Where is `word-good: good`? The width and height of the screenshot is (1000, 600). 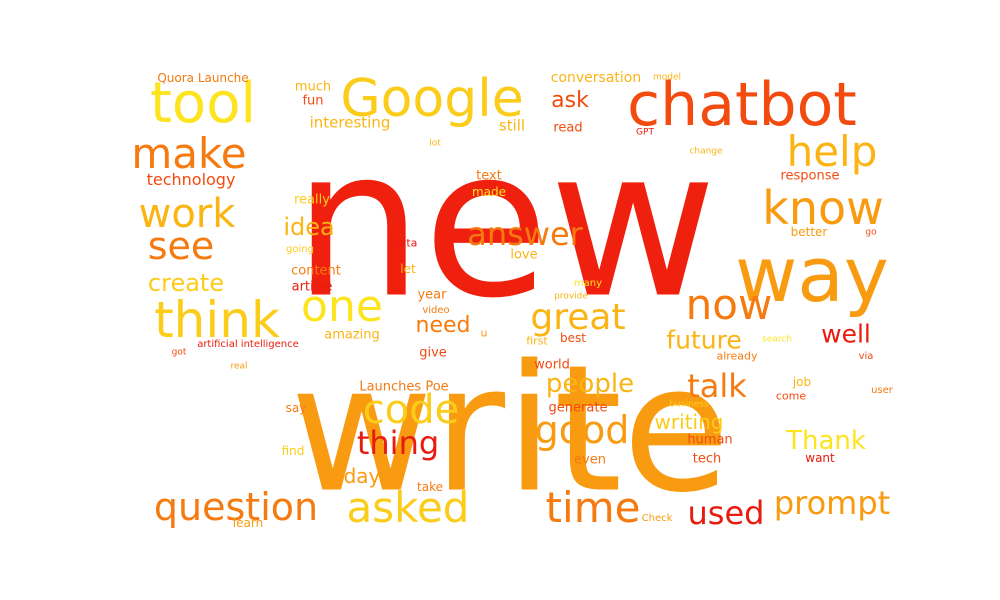 word-good: good is located at coordinates (582, 430).